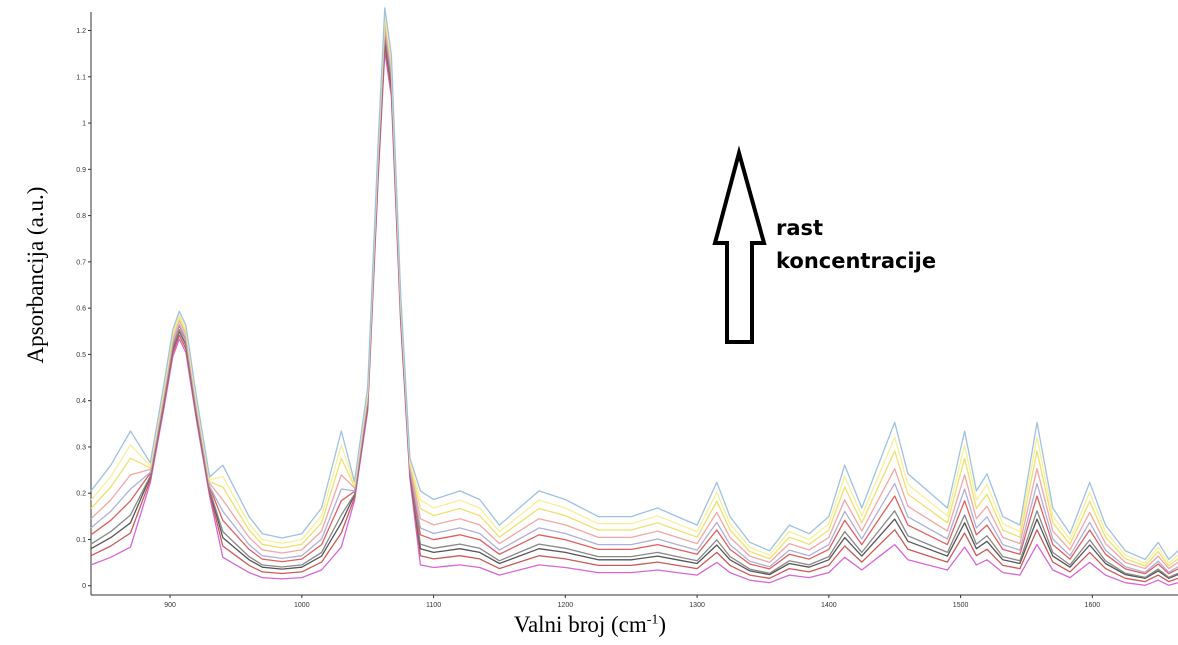  What do you see at coordinates (35, 275) in the screenshot?
I see `y-axis-label: Apsorbancija (a.u.)` at bounding box center [35, 275].